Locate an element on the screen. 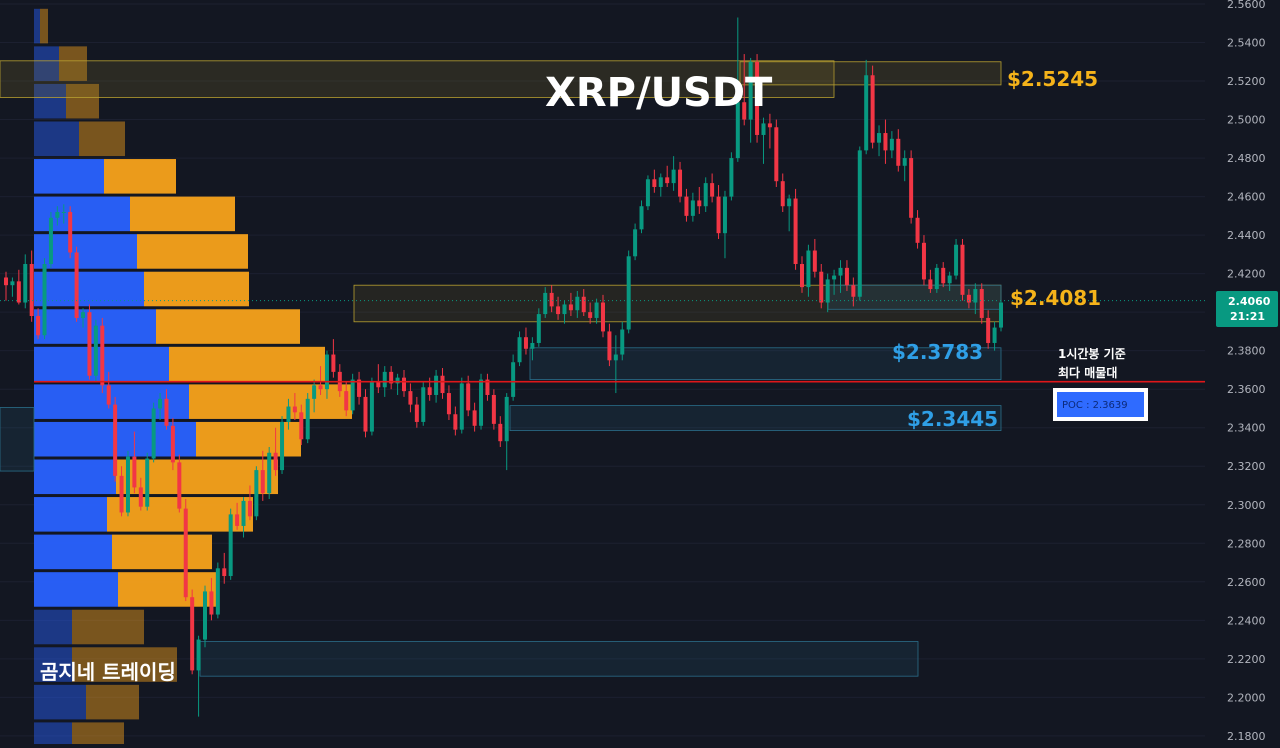 The width and height of the screenshot is (1280, 748). countdown-label: 21:21 is located at coordinates (1247, 316).